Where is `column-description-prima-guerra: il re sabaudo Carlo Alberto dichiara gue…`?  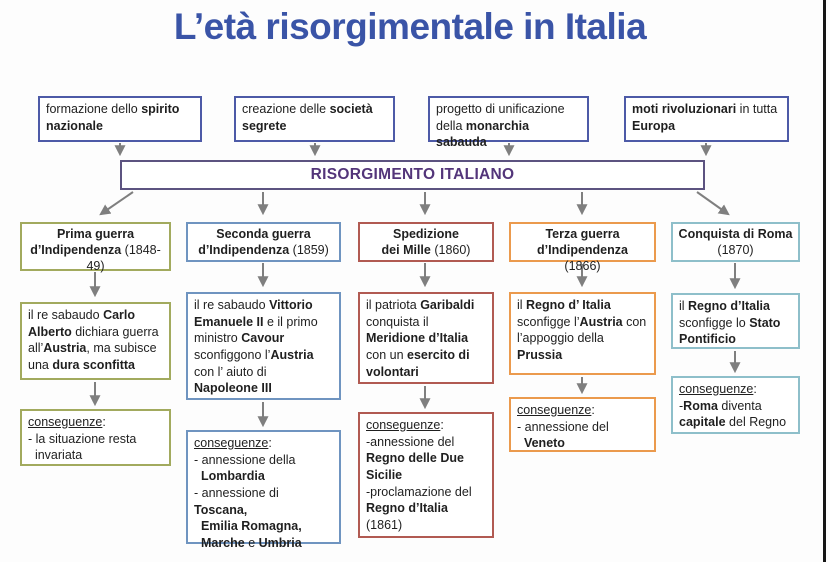 column-description-prima-guerra: il re sabaudo Carlo Alberto dichiara gue… is located at coordinates (95, 341).